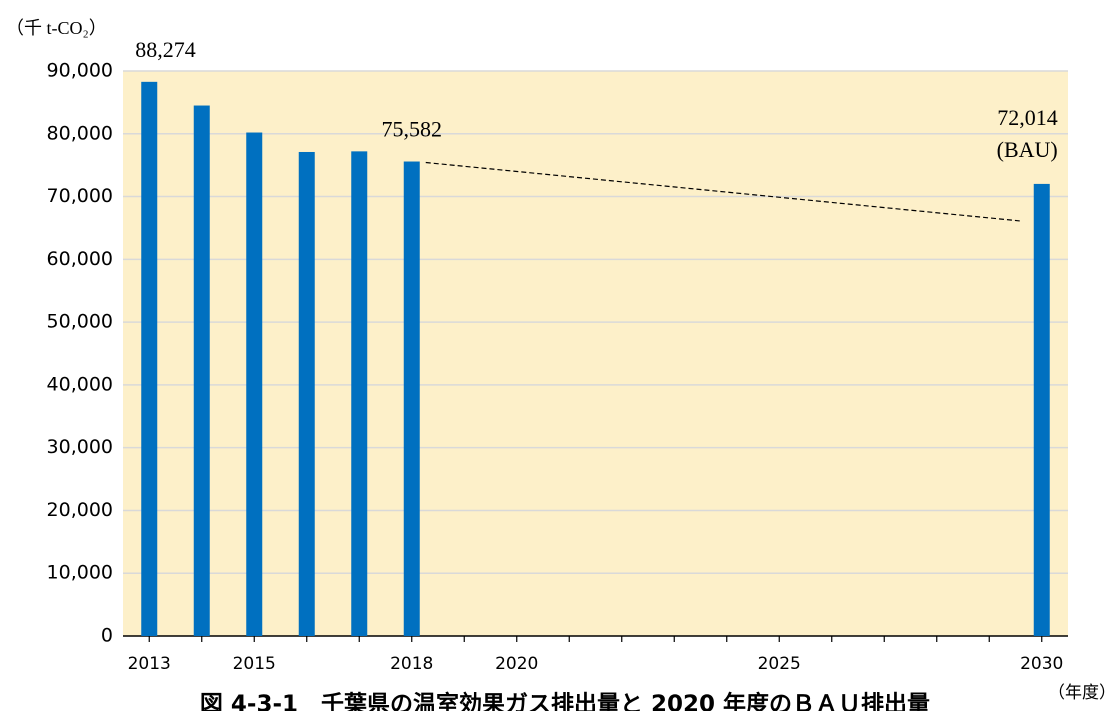 The width and height of the screenshot is (1110, 711). Describe the element at coordinates (722, 191) in the screenshot. I see `trend-line` at that location.